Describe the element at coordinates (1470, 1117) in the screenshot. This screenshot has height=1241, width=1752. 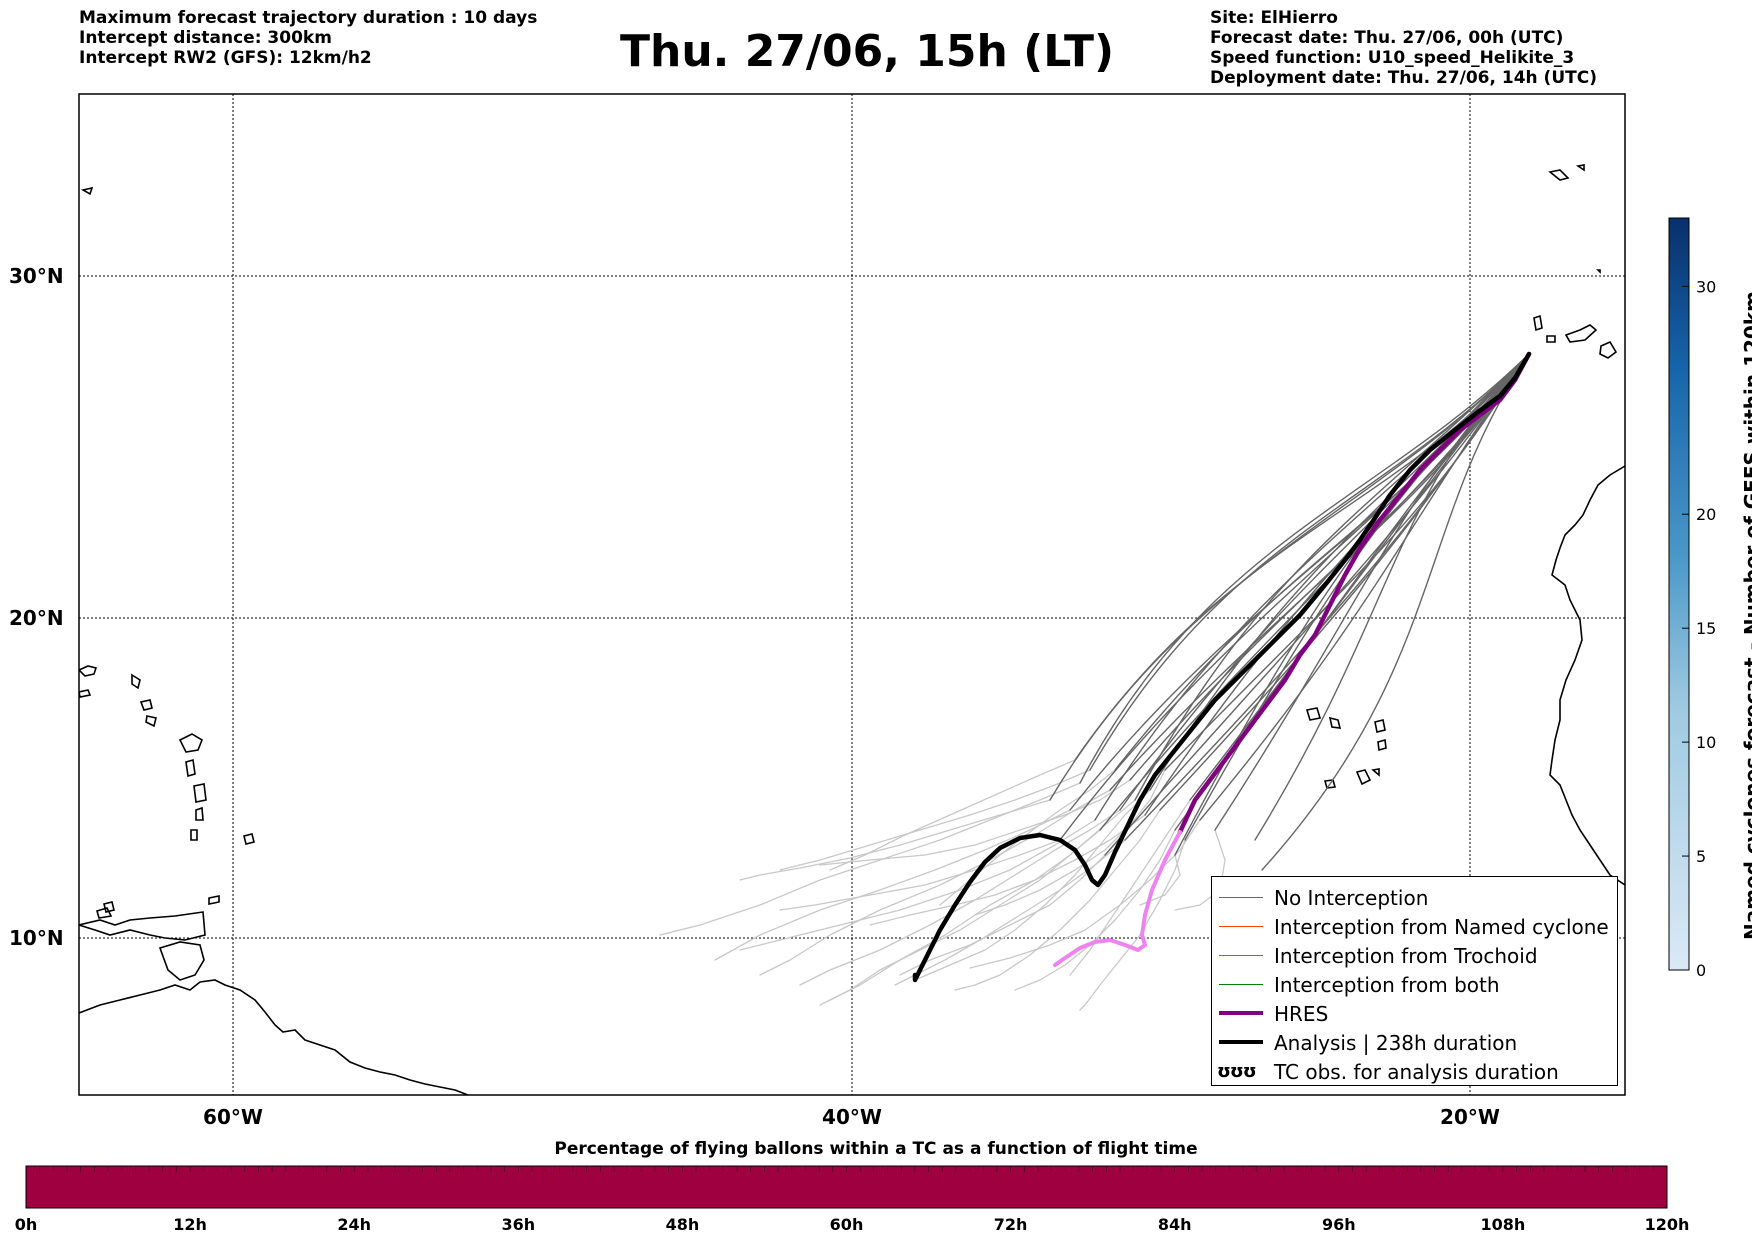
I see `lon-label-20w: 20°W` at that location.